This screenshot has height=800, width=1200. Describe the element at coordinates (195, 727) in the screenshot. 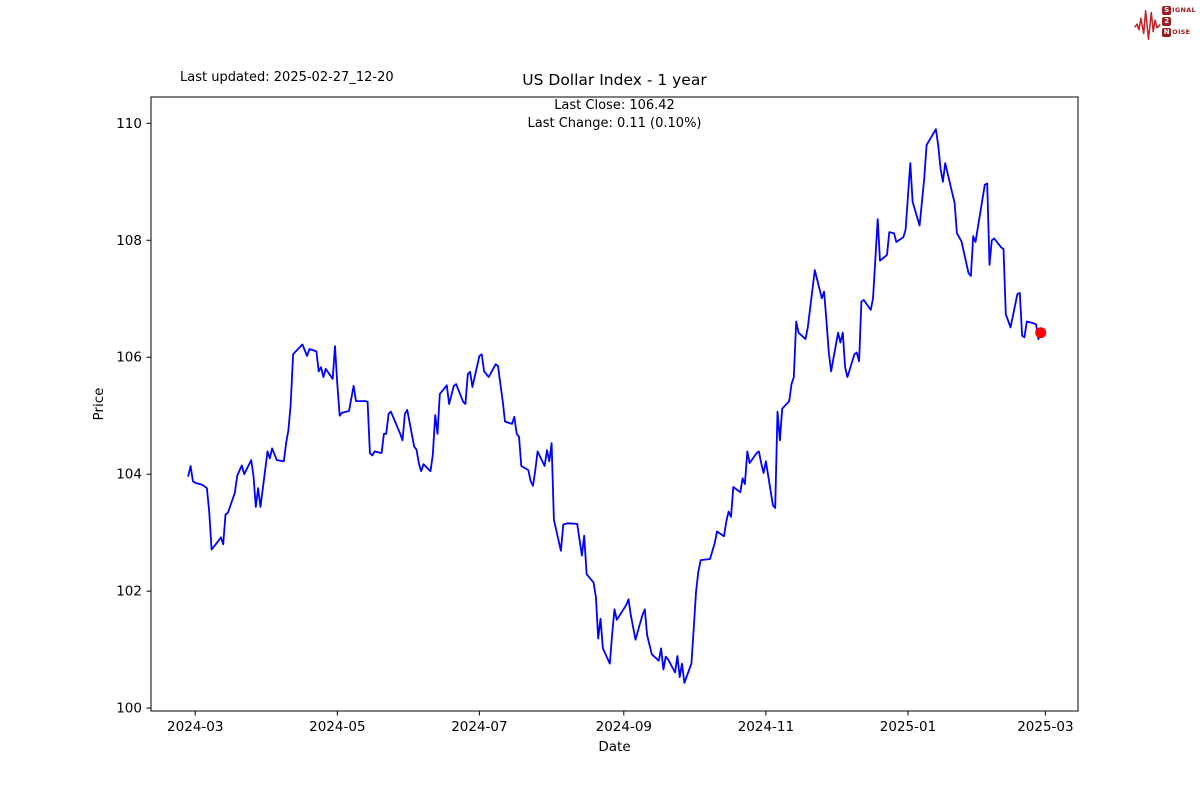

I see `x-tick-label: 2024-03` at that location.